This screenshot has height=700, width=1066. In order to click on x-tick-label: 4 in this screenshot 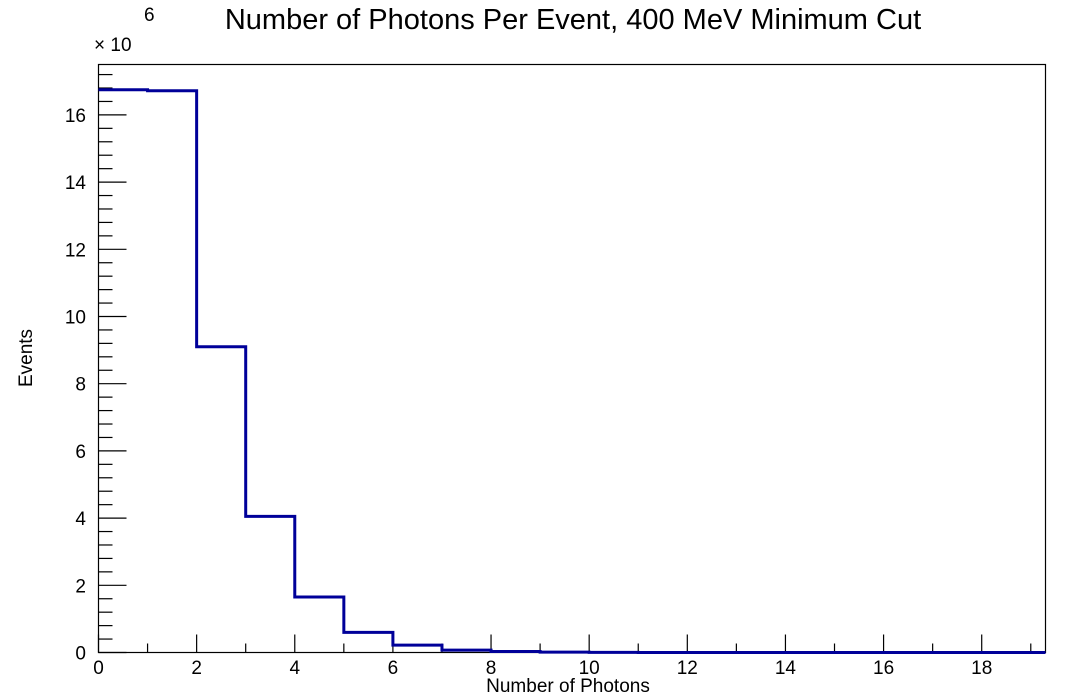, I will do `click(294, 668)`.